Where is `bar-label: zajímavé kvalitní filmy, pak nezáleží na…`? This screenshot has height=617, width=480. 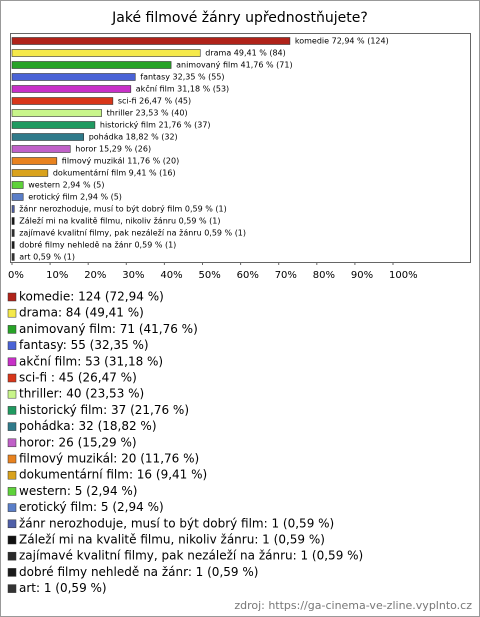 bar-label: zajímavé kvalitní filmy, pak nezáleží na… is located at coordinates (132, 233).